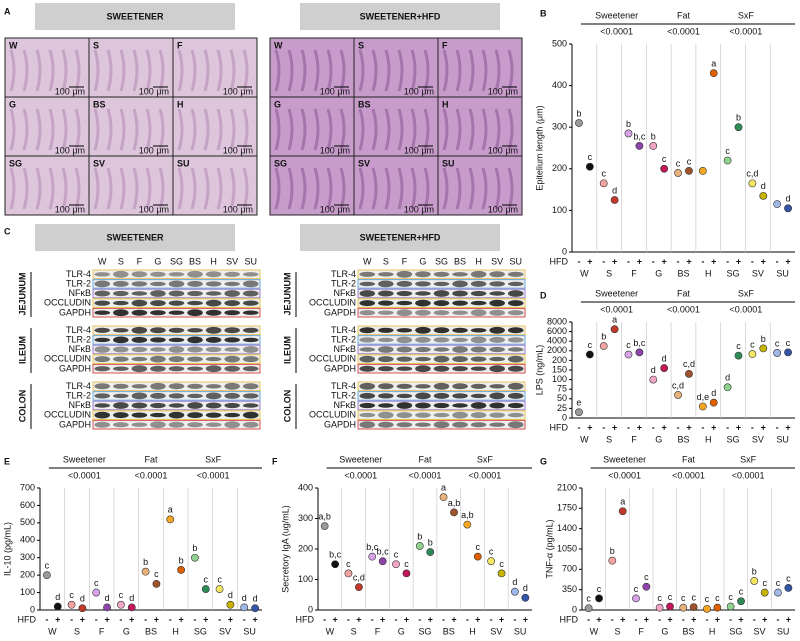 The width and height of the screenshot is (800, 641). Describe the element at coordinates (617, 631) in the screenshot. I see `category-label: S` at that location.